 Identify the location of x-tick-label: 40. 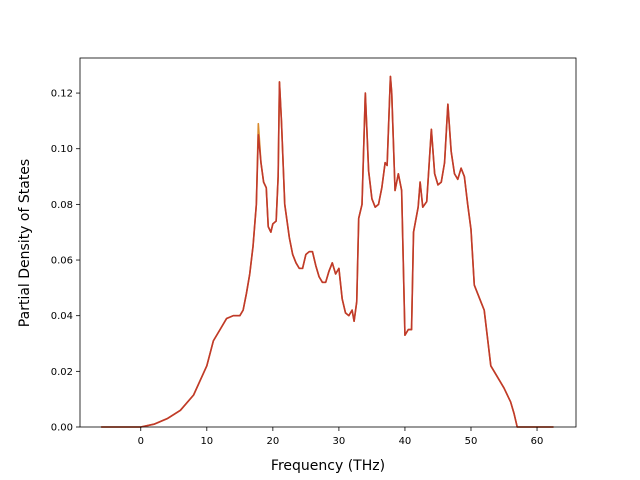
(405, 441).